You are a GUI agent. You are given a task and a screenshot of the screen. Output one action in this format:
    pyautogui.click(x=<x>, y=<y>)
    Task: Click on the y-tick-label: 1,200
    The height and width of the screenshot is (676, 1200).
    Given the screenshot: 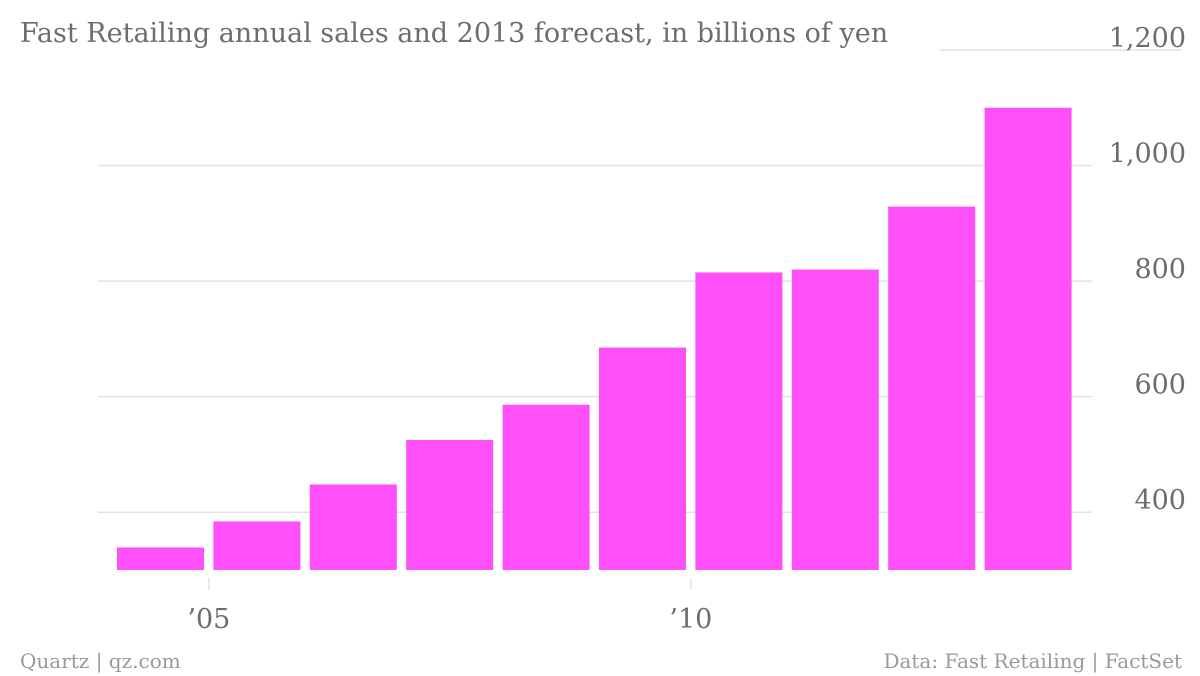 What is the action you would take?
    pyautogui.click(x=1147, y=38)
    